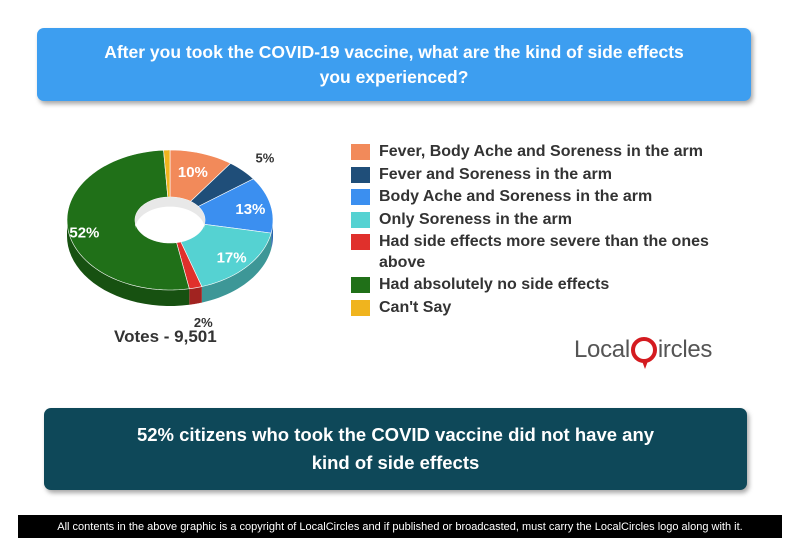 The width and height of the screenshot is (800, 557). I want to click on donut-data-label: 13%, so click(250, 209).